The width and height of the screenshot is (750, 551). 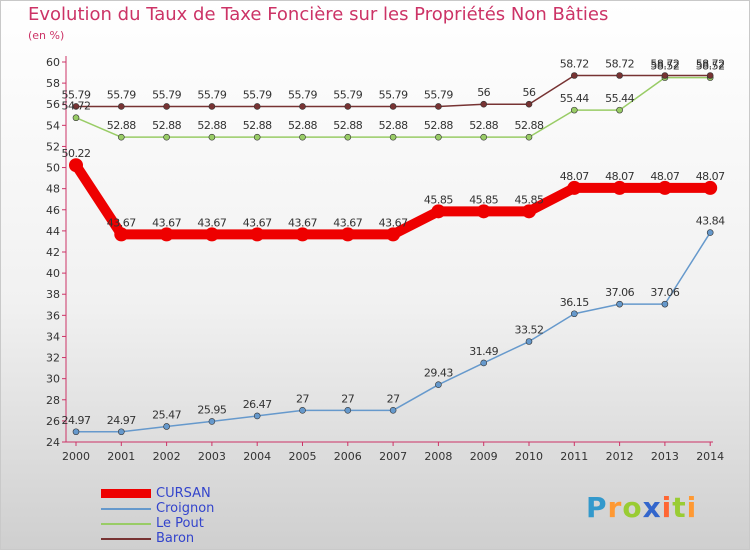 I want to click on x-tick-label: 2012, so click(x=620, y=456).